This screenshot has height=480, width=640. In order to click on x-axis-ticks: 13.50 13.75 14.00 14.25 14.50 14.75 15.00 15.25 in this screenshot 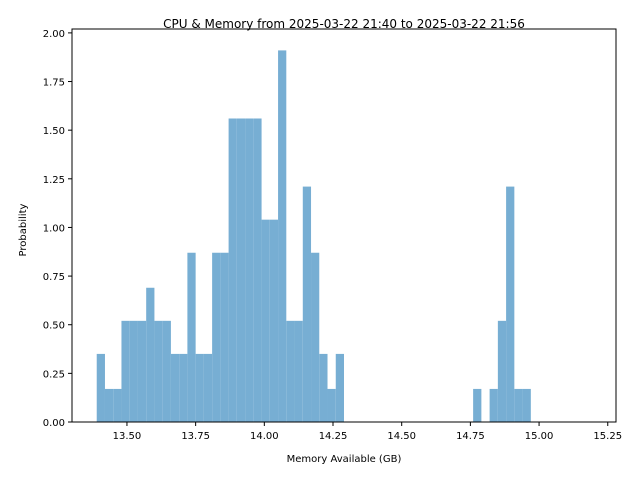, I will do `click(367, 432)`.